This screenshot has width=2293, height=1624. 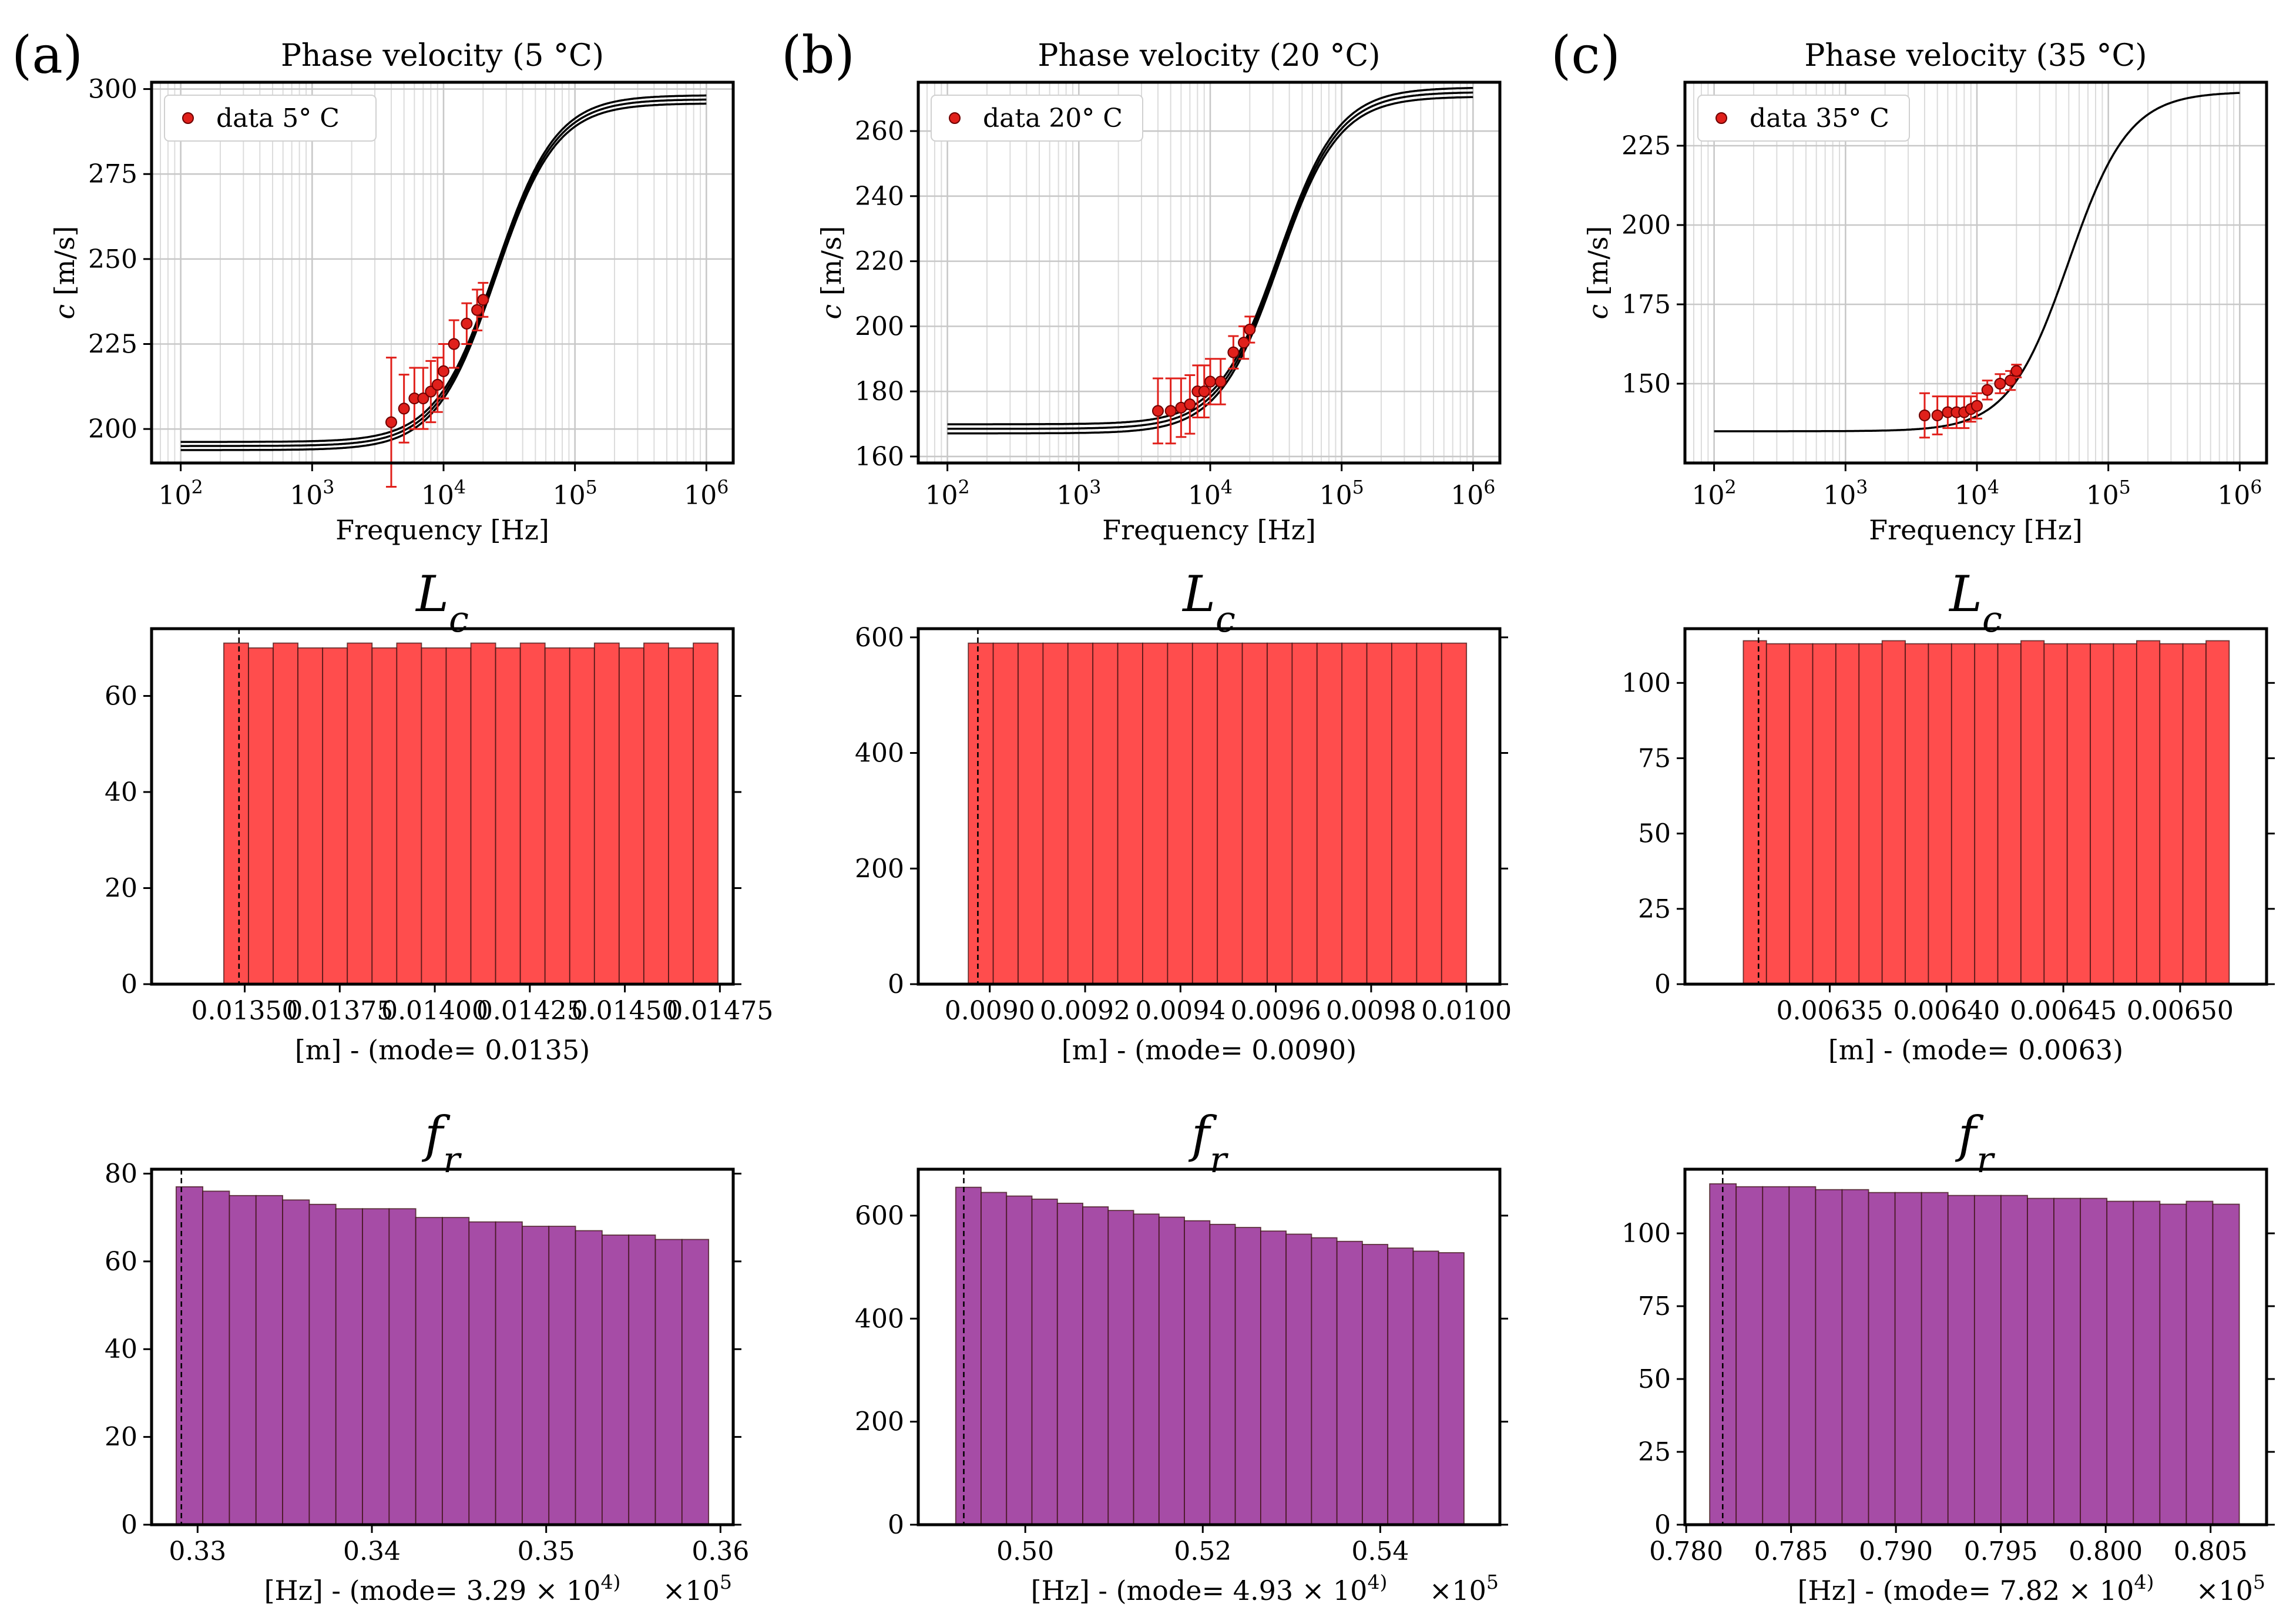 What do you see at coordinates (435, 1011) in the screenshot?
I see `x-tick-label: 0.01400` at bounding box center [435, 1011].